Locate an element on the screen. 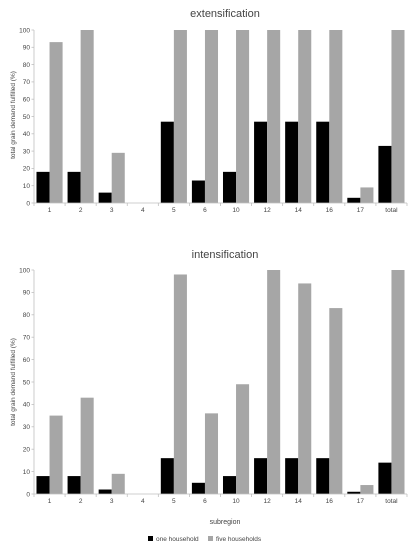 The image size is (419, 550). chart-title: extensification is located at coordinates (225, 14).